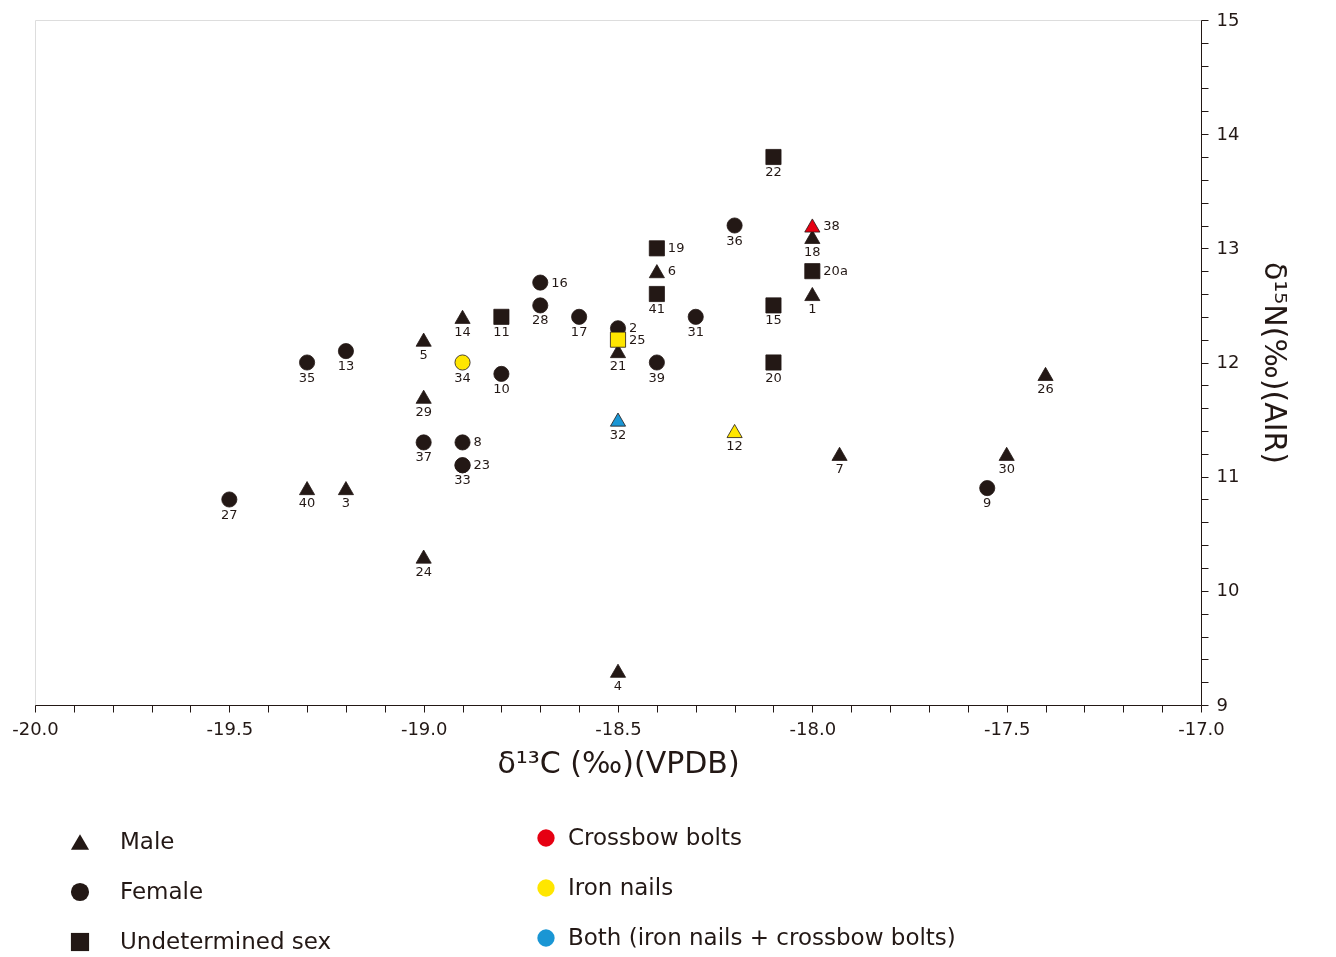 The width and height of the screenshot is (1336, 957). Describe the element at coordinates (676, 248) in the screenshot. I see `annotation: 19` at that location.